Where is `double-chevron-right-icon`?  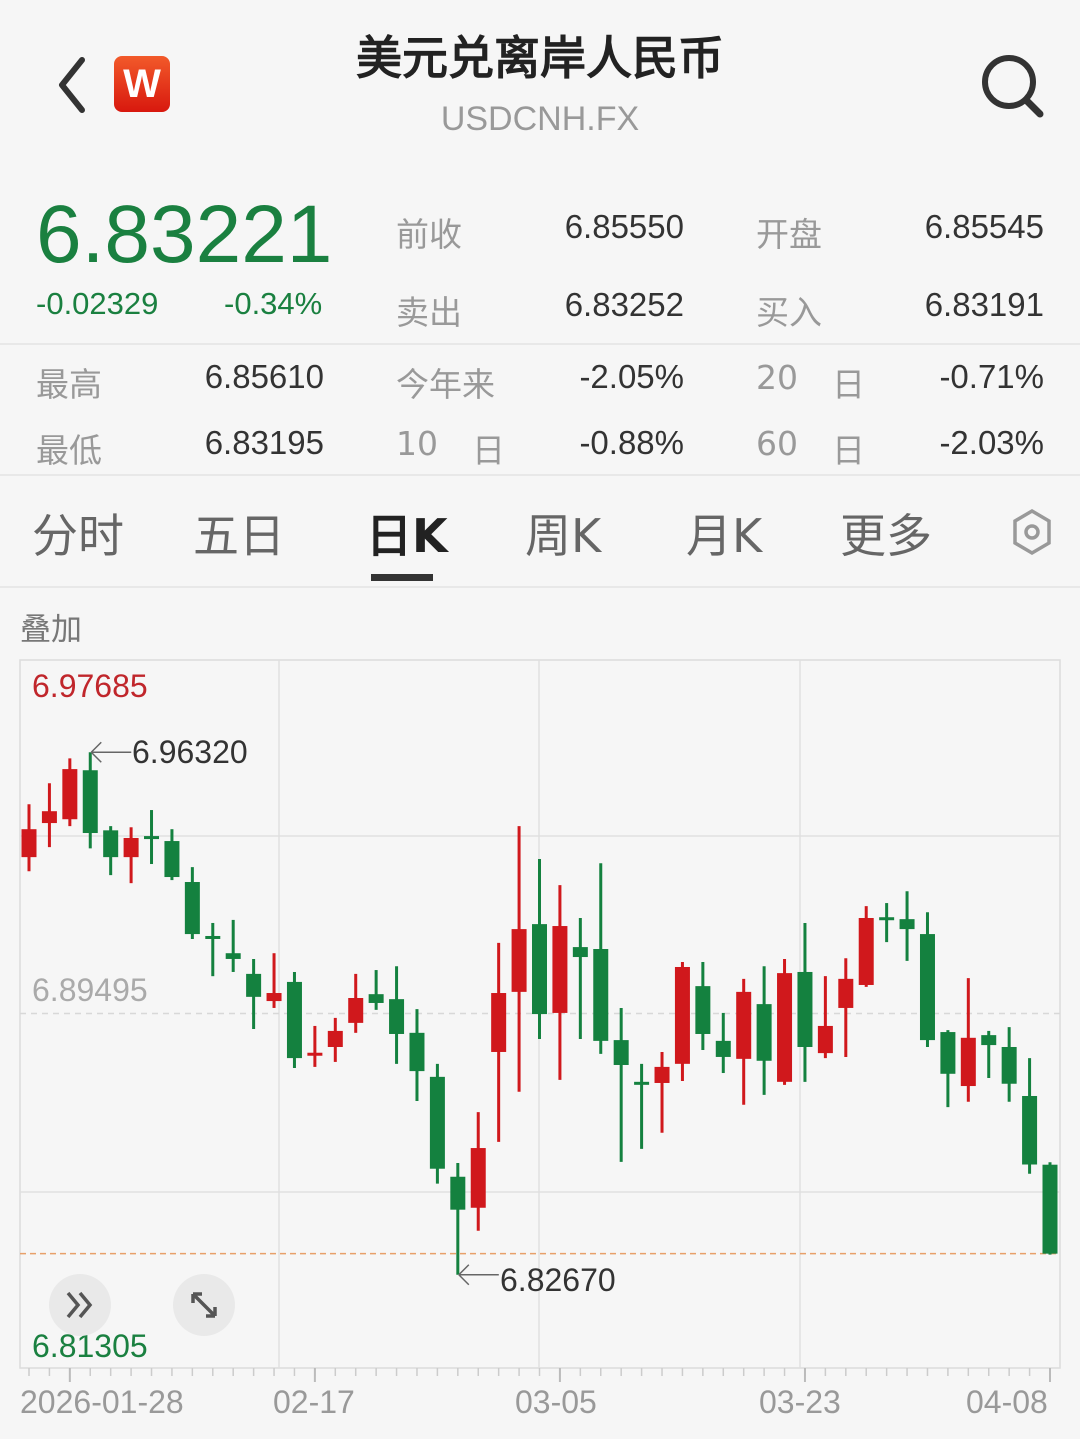 double-chevron-right-icon is located at coordinates (79, 1305).